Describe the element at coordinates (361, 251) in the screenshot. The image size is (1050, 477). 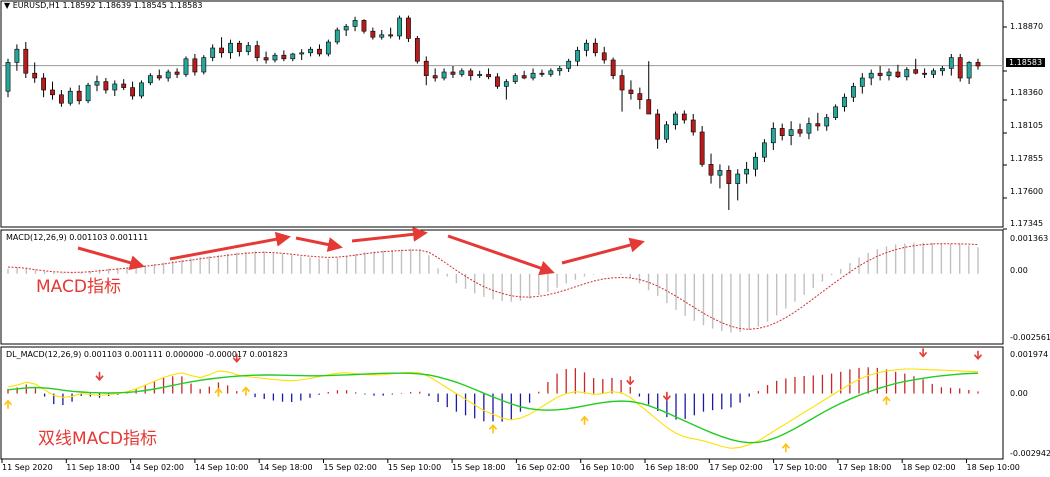
I see `trend-arrows` at that location.